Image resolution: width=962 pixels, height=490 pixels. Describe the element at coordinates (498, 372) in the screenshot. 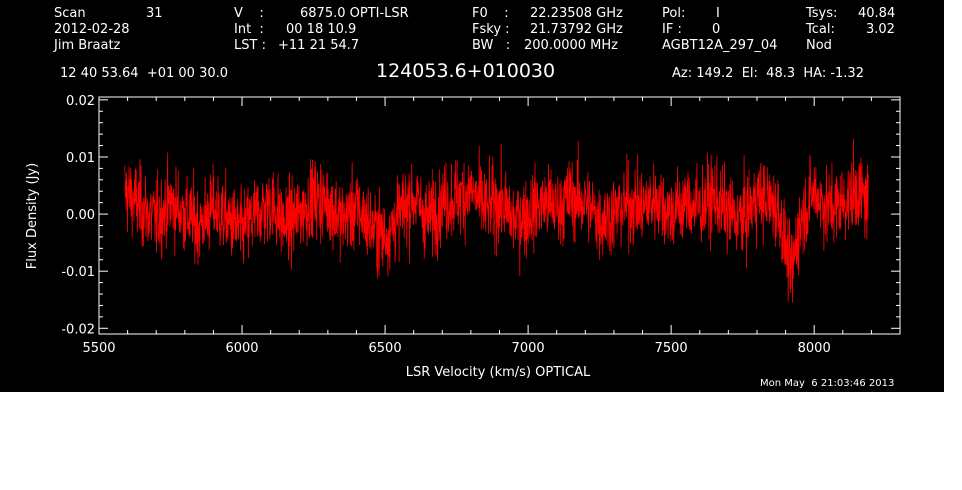

I see `x-axis-label: LSR Velocity (km/s) OPTICAL` at that location.